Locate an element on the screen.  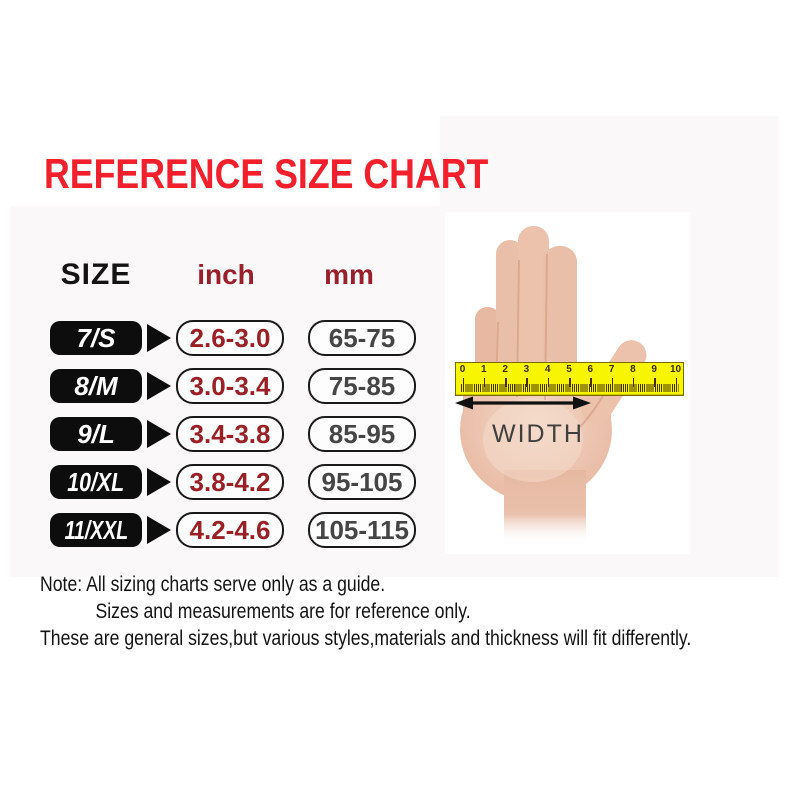
size-badge-label: 8/M is located at coordinates (96, 385).